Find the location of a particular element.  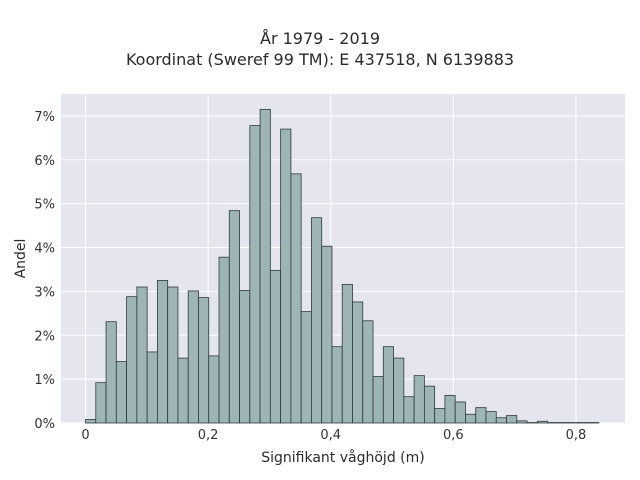

x-tick-label: 0,4 is located at coordinates (330, 435).